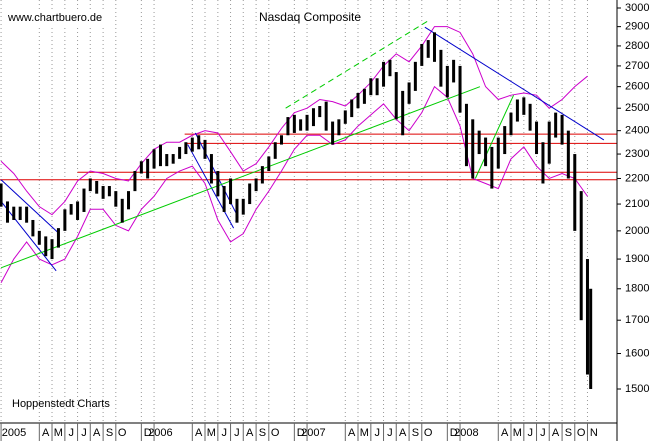 The image size is (671, 441). What do you see at coordinates (637, 178) in the screenshot?
I see `y-tick-label: 2200` at bounding box center [637, 178].